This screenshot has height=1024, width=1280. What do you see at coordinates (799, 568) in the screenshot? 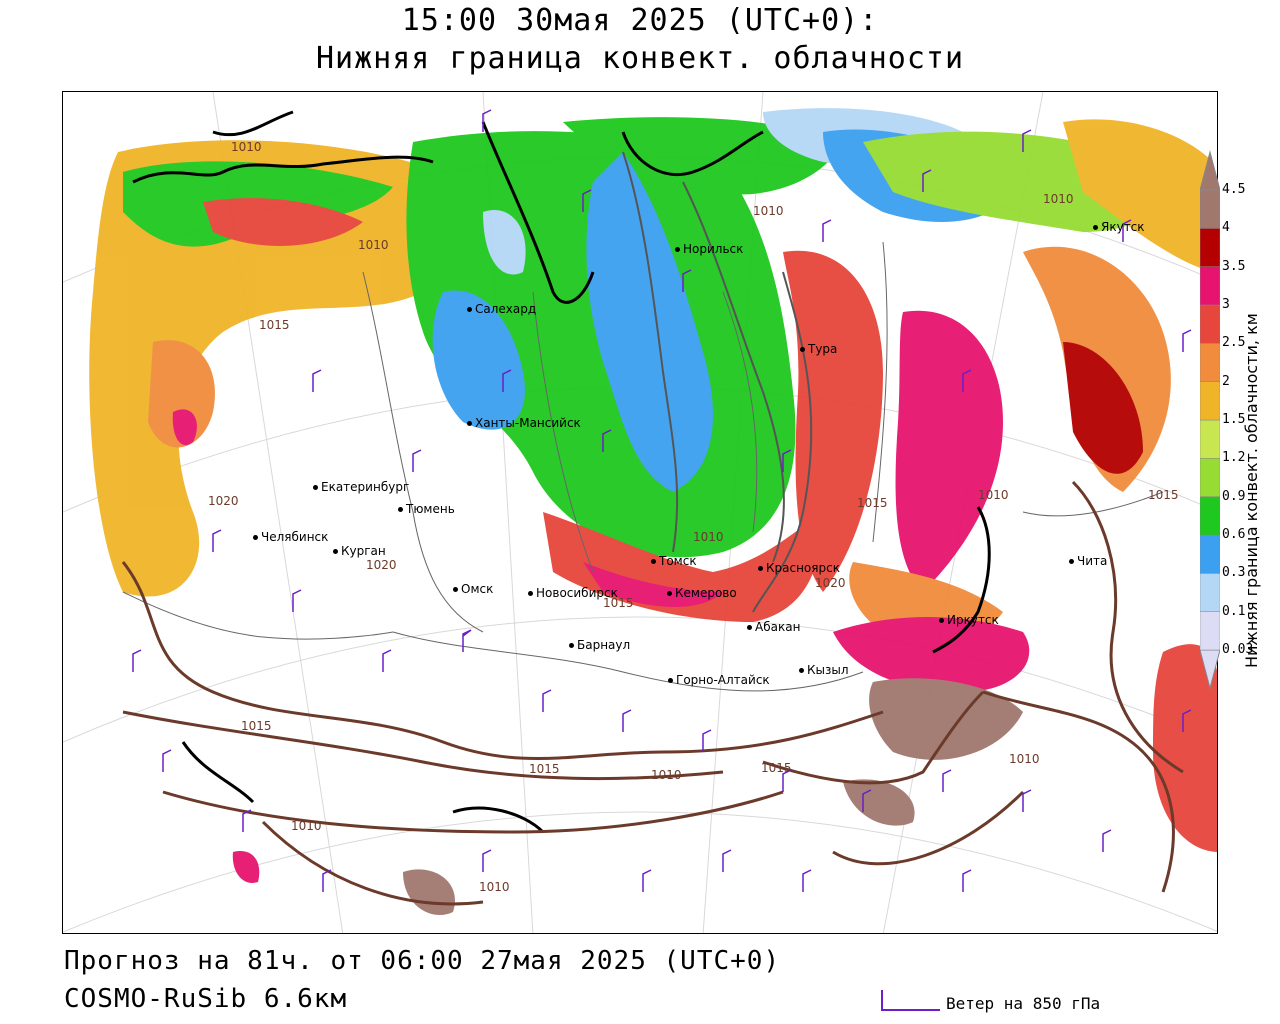
I see `city-krasnoyarsk: Красноярск` at bounding box center [799, 568].